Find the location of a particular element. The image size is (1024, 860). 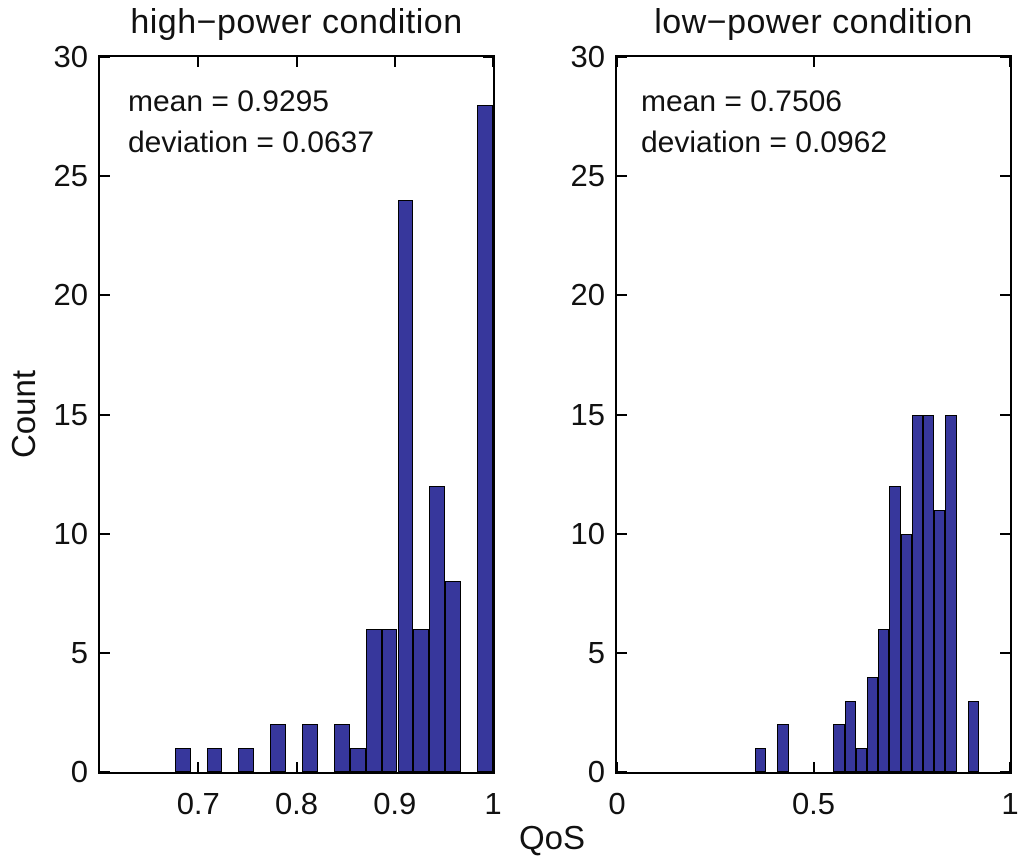

plot-title-high-power: high−power condition is located at coordinates (296, 22).